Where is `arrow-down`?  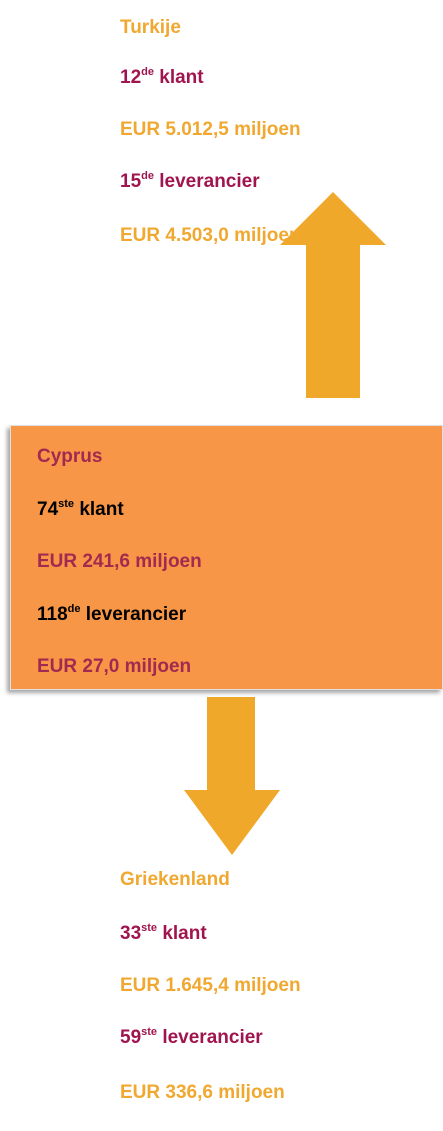
arrow-down is located at coordinates (232, 776).